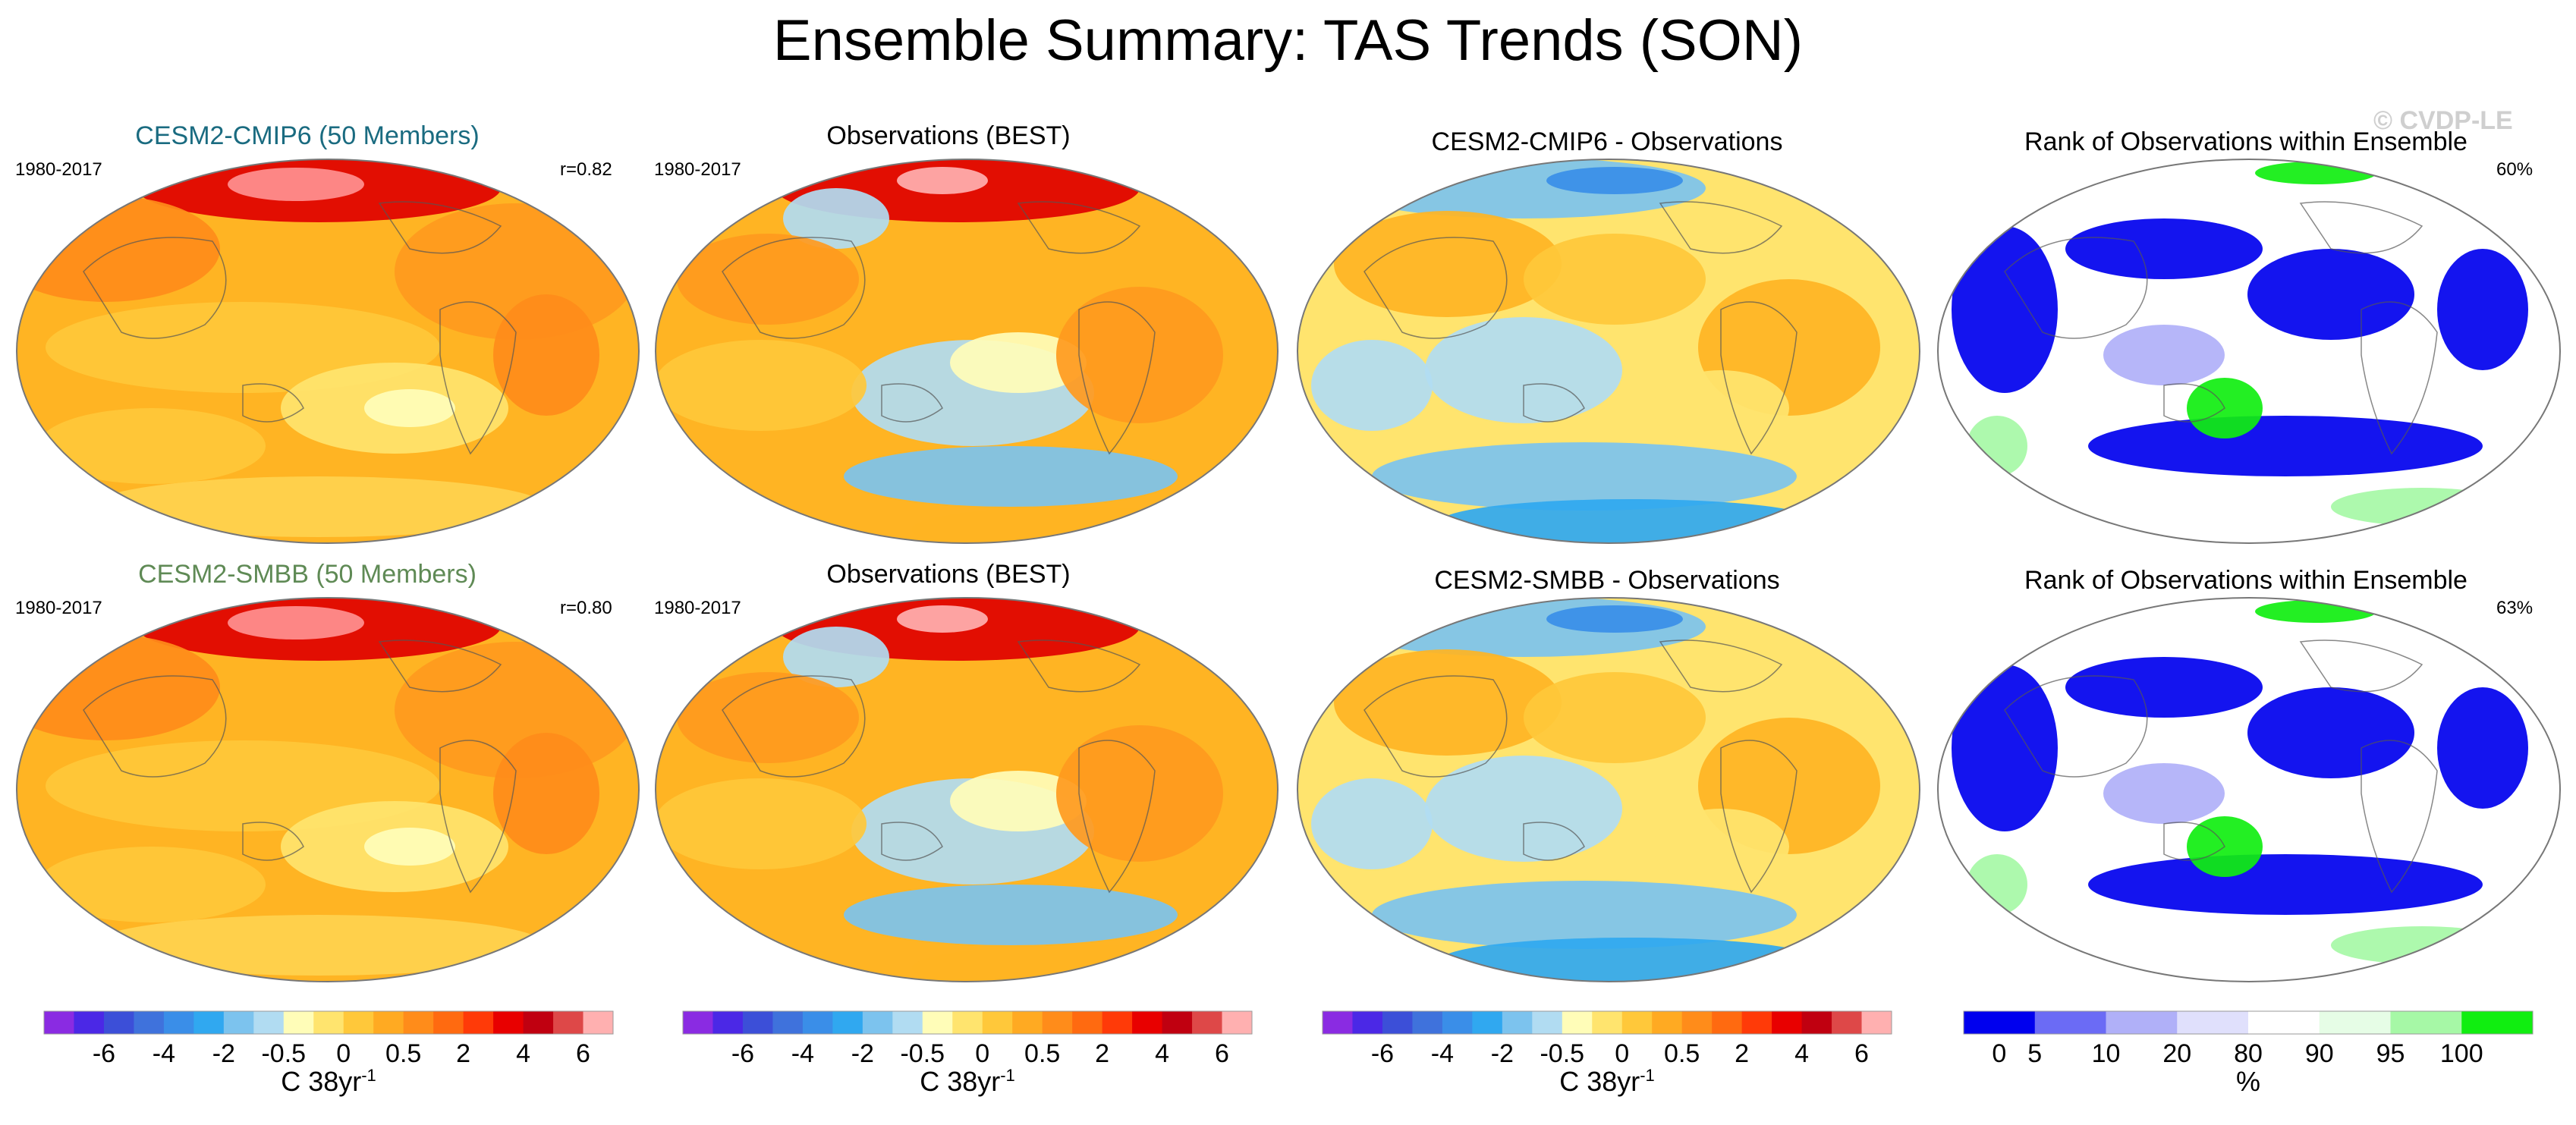 The image size is (2576, 1125). What do you see at coordinates (697, 169) in the screenshot?
I see `period-label-r1c2: 1980-2017` at bounding box center [697, 169].